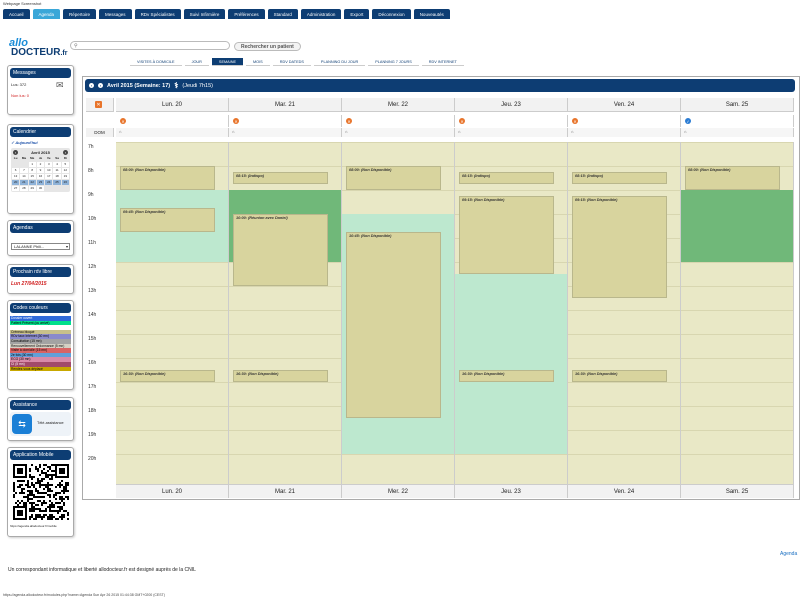 Image resolution: width=800 pixels, height=600 pixels. What do you see at coordinates (16, 176) in the screenshot?
I see `calendar-day: 13` at bounding box center [16, 176].